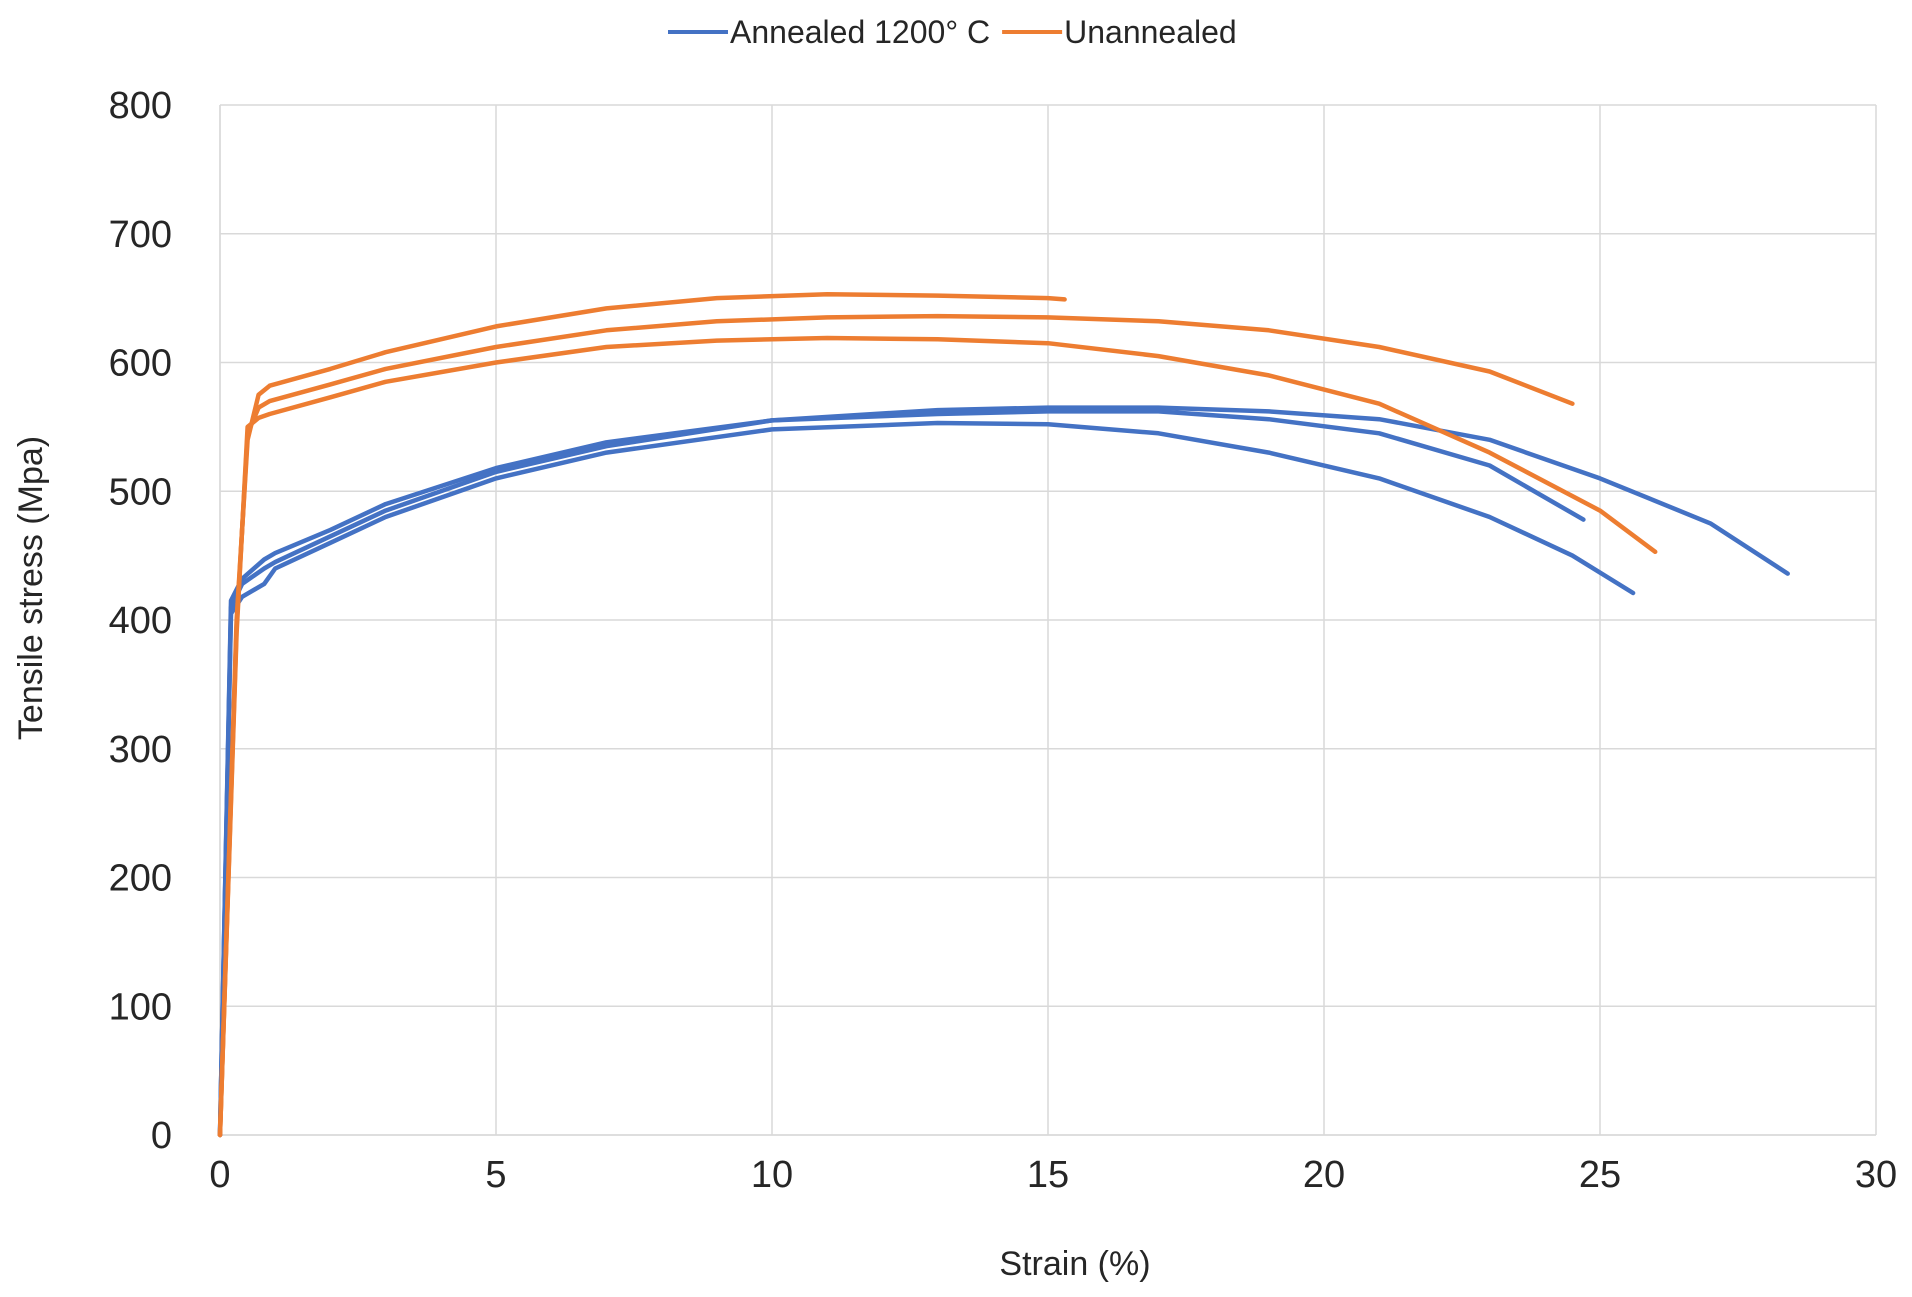 This screenshot has height=1297, width=1912. Describe the element at coordinates (219, 1175) in the screenshot. I see `x-tick-label: 0` at that location.